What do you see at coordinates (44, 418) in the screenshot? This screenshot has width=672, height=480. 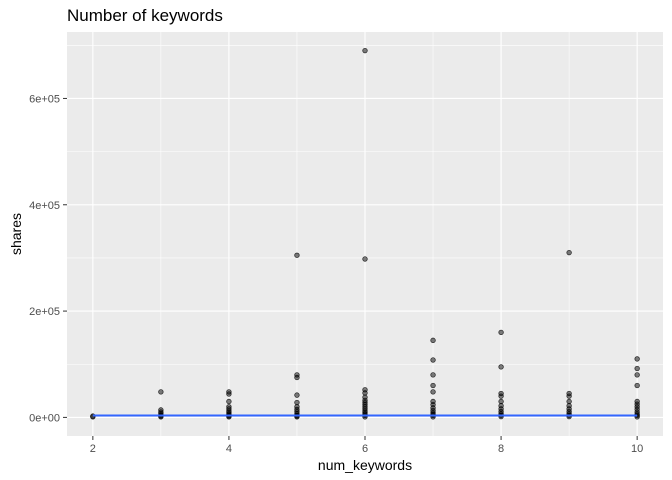 I see `y-tick-label: 0e+00` at bounding box center [44, 418].